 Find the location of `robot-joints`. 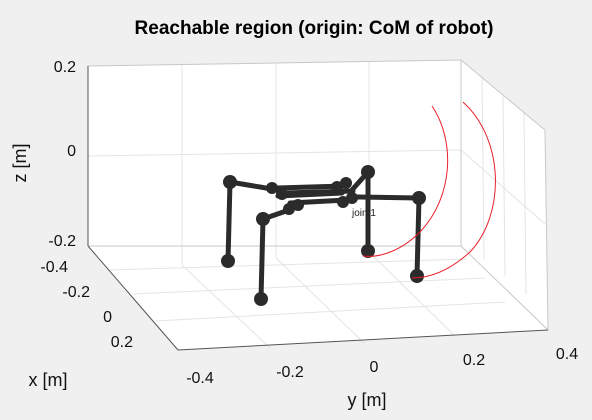

robot-joints is located at coordinates (323, 235).